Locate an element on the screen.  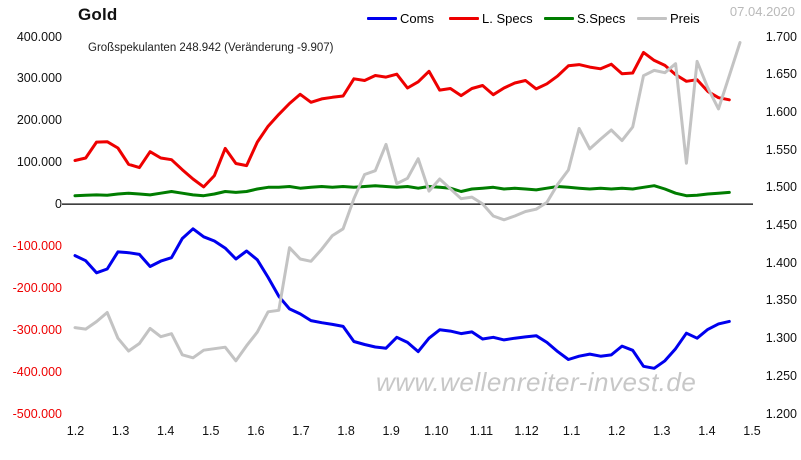
y-right-tick-label: 1.500 is located at coordinates (781, 187).